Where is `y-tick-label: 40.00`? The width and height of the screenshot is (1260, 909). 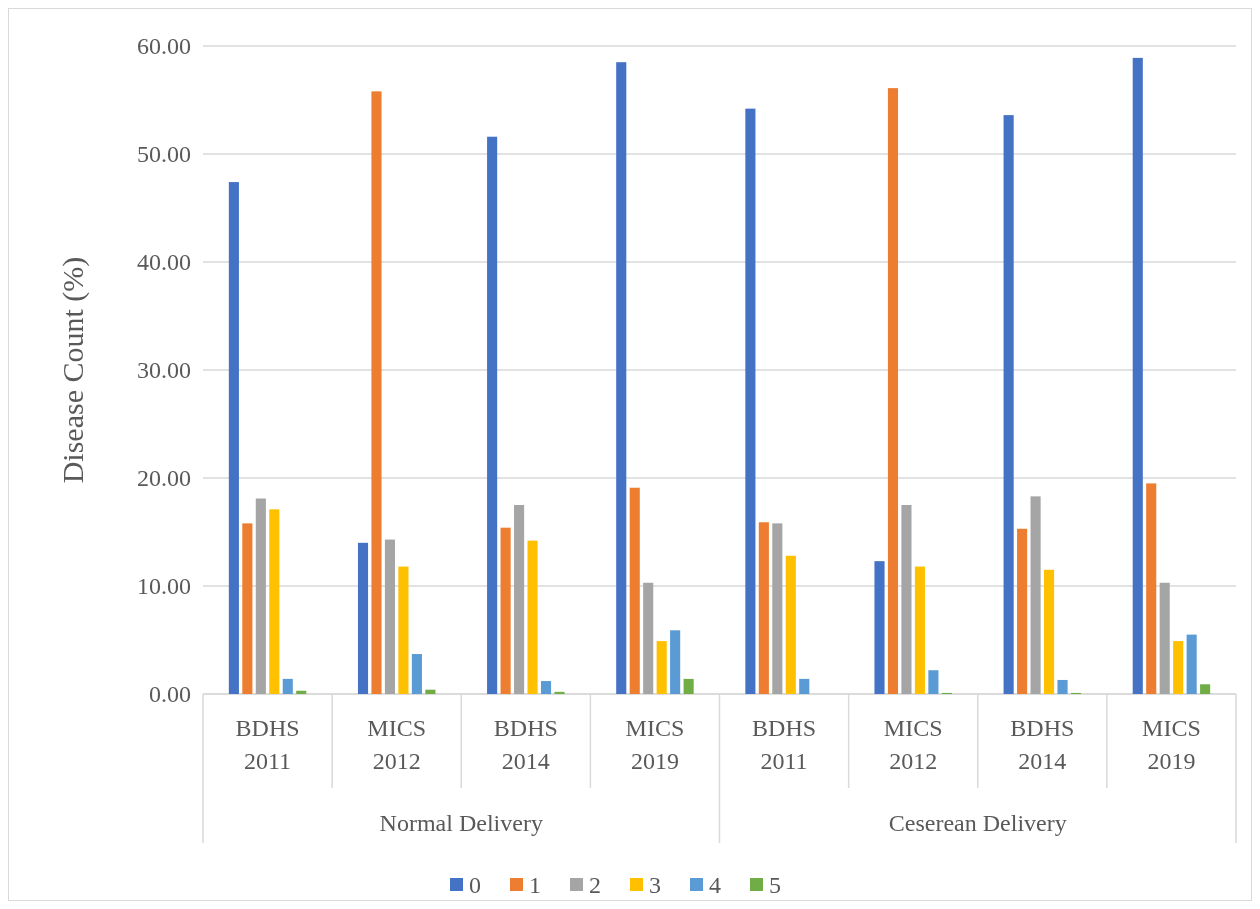 y-tick-label: 40.00 is located at coordinates (164, 262).